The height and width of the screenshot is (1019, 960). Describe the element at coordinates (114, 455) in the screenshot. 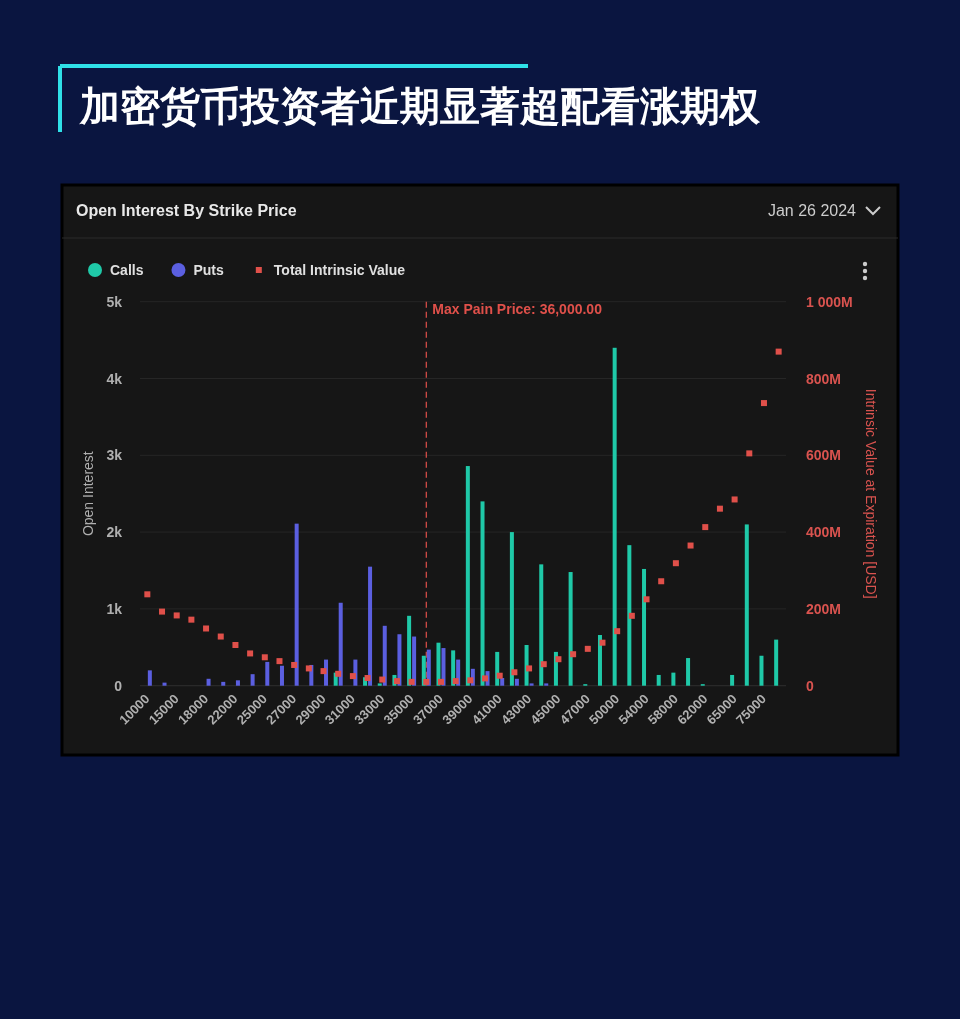

I see `y-tick-label: 3k` at that location.